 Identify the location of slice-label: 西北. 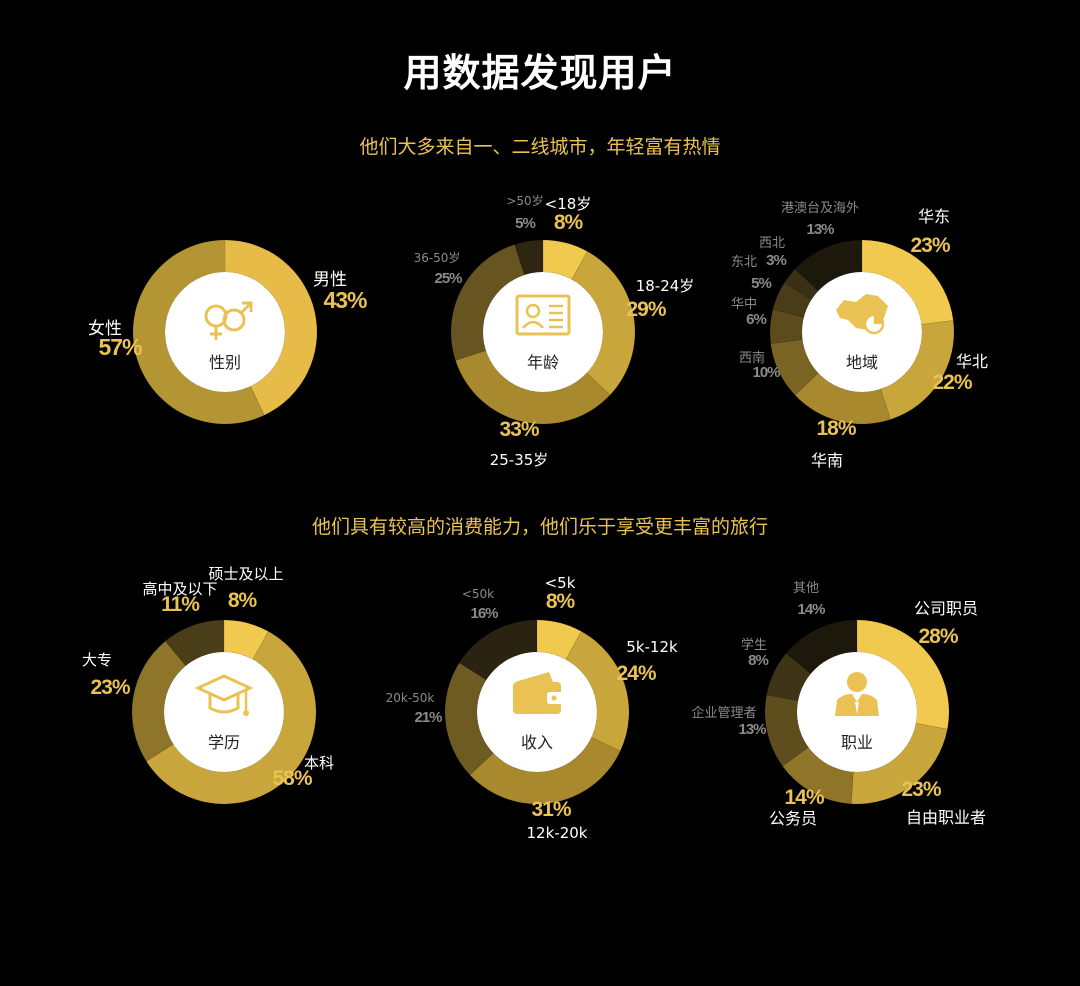
(772, 243).